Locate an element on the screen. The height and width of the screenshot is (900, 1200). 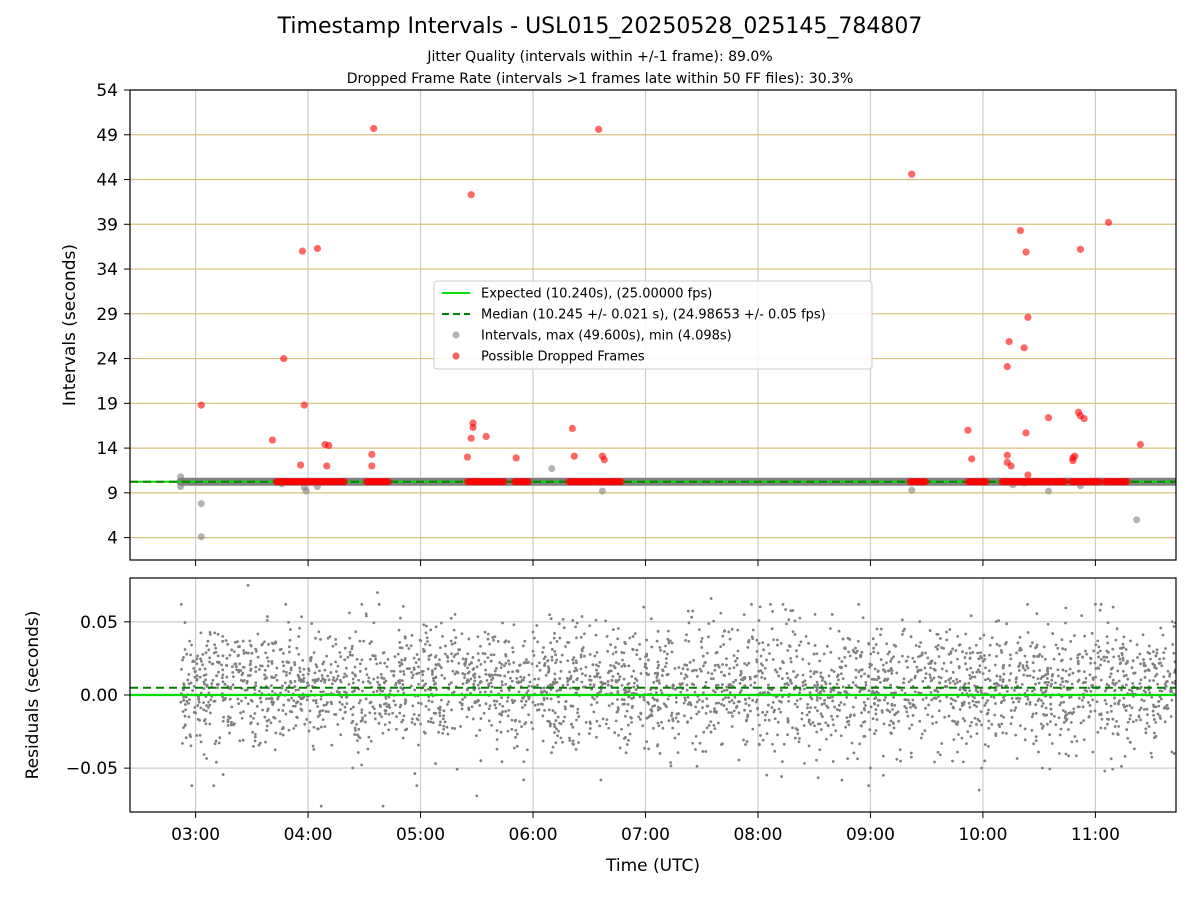
legend-box is located at coordinates (653, 325).